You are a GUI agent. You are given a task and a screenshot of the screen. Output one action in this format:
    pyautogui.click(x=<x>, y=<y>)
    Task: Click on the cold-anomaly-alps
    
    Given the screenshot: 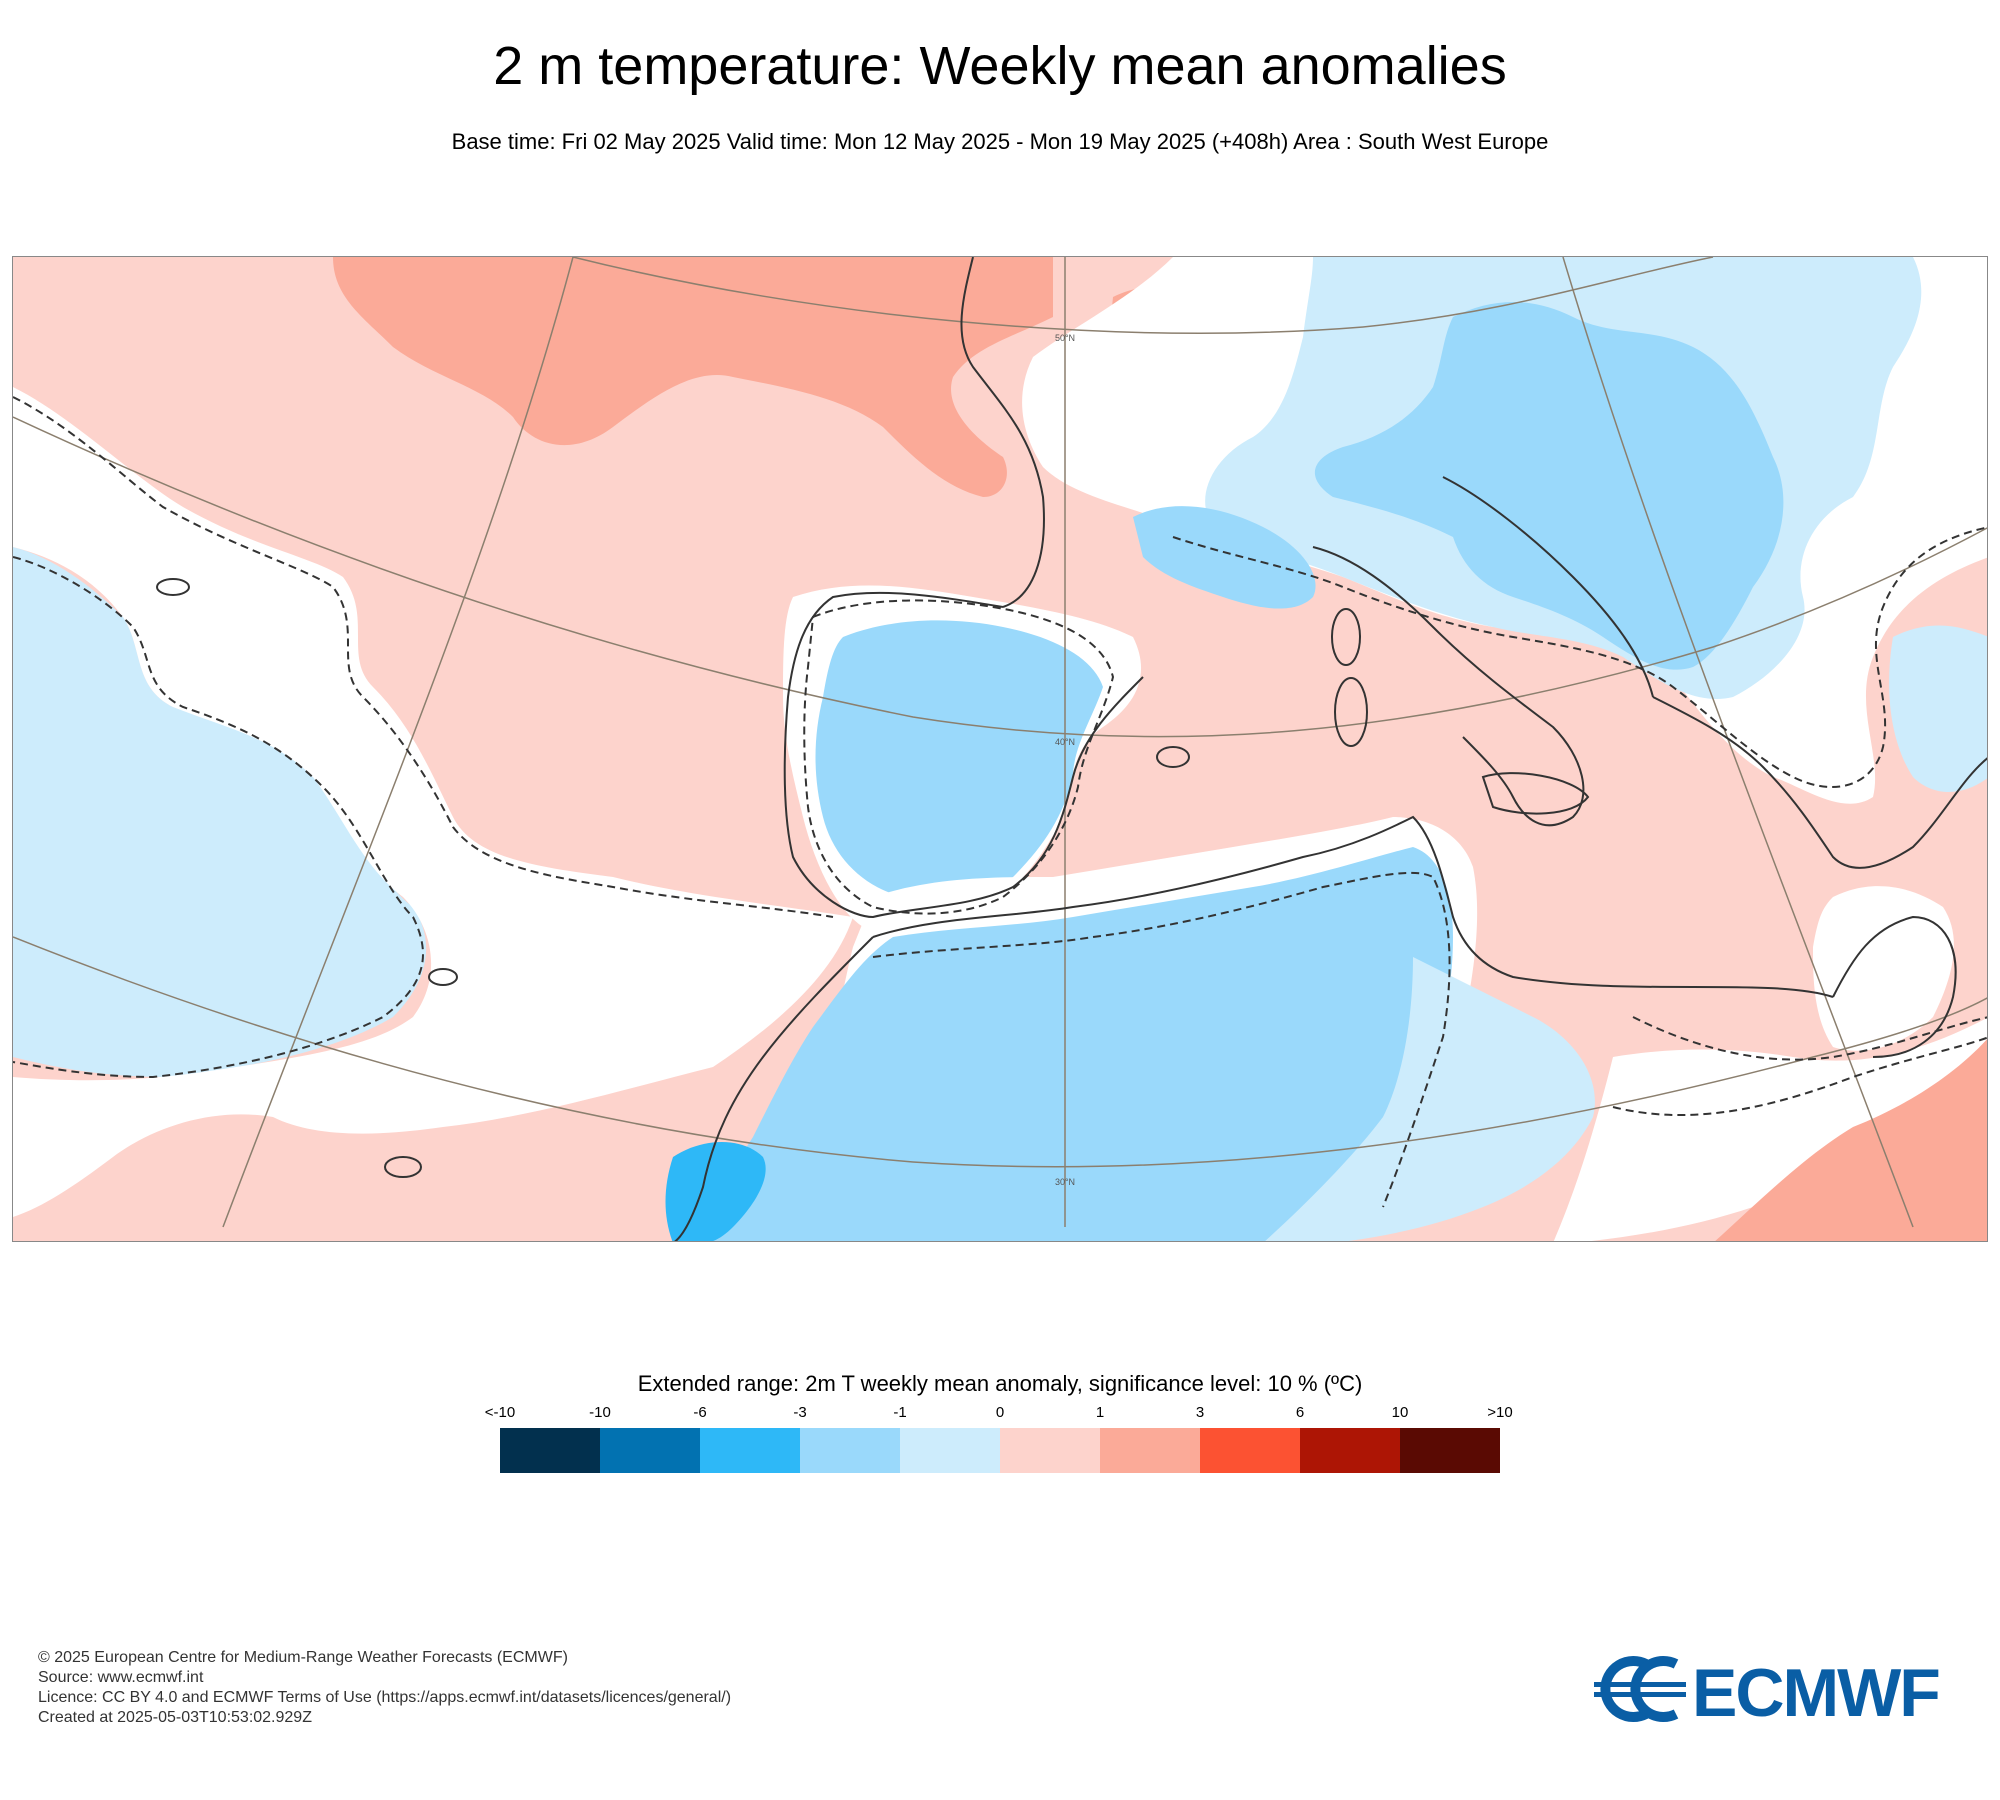 What is the action you would take?
    pyautogui.click(x=1224, y=557)
    